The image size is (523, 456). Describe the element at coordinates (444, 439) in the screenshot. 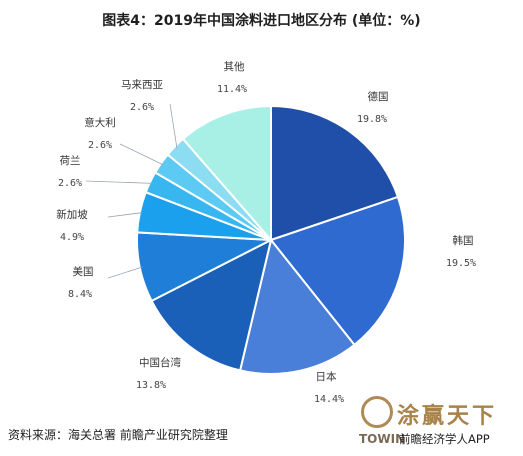

I see `brand-app-label: 前瞻经济学人APP` at that location.